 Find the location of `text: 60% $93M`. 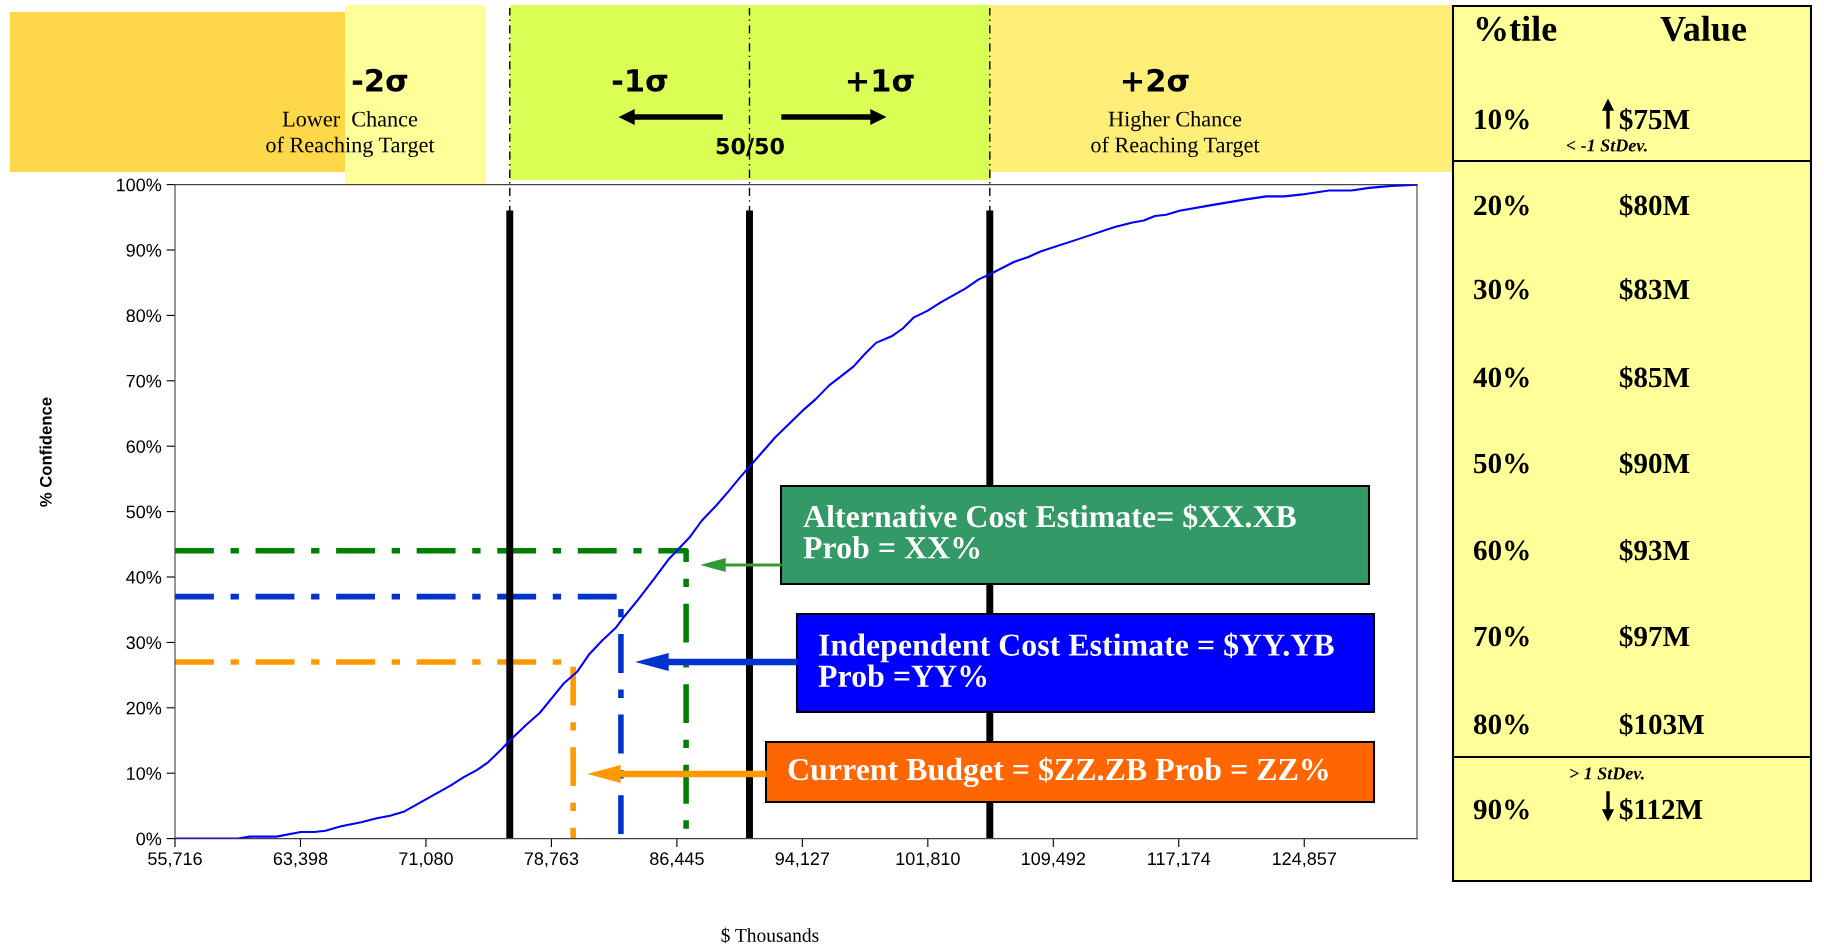

text: 60% $93M is located at coordinates (1582, 550).